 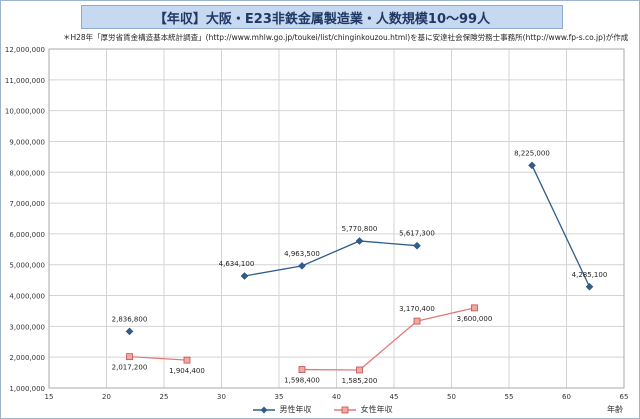 What do you see at coordinates (624, 397) in the screenshot?
I see `x-tick-label: 65` at bounding box center [624, 397].